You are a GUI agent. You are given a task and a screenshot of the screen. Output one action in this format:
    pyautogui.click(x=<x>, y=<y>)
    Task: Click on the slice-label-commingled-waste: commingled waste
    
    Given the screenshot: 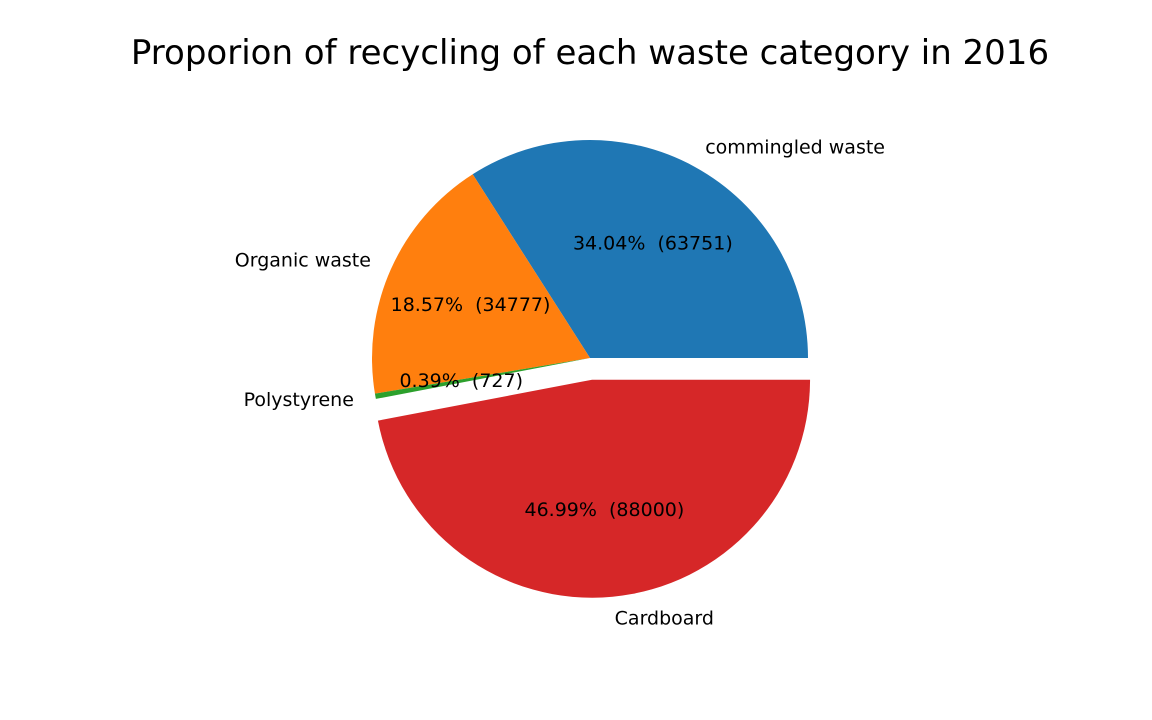 What is the action you would take?
    pyautogui.click(x=795, y=148)
    